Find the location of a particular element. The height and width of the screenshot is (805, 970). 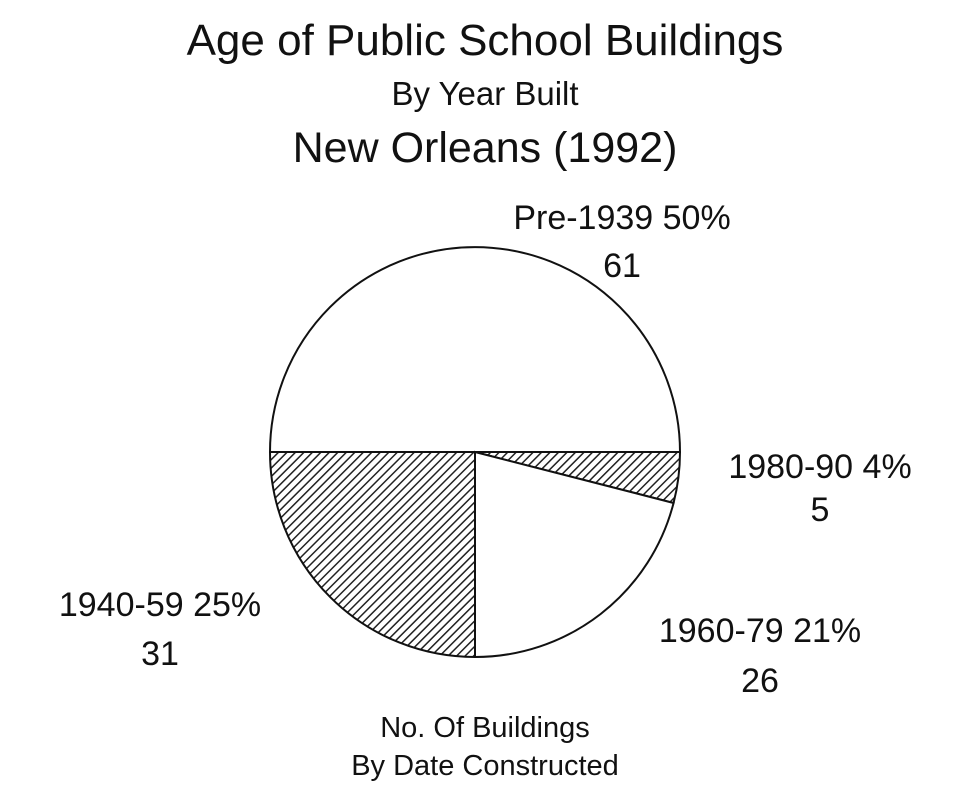

slice-count-label: 31 is located at coordinates (160, 654).